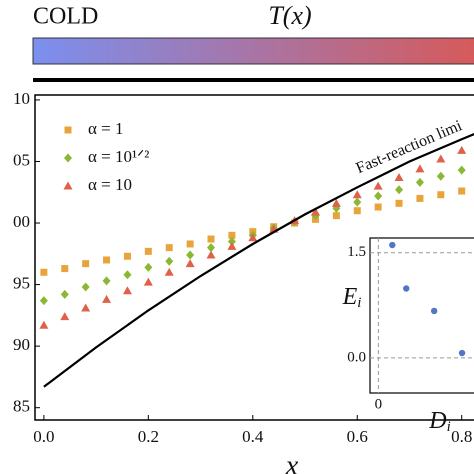  I want to click on inset-y-tick-label: 0.0, so click(356, 357).